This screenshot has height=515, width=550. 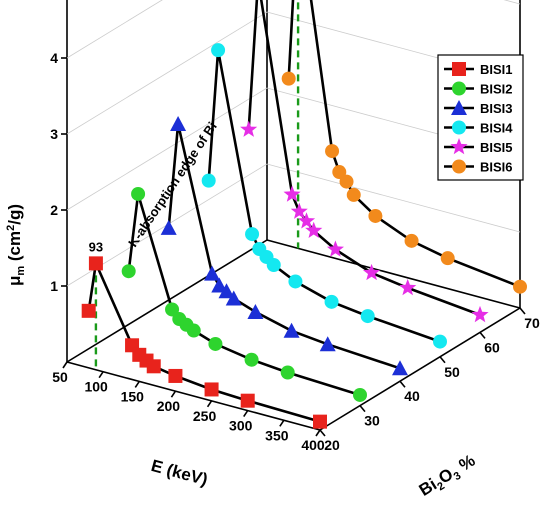 I want to click on legend-label: BISI2, so click(x=496, y=89).